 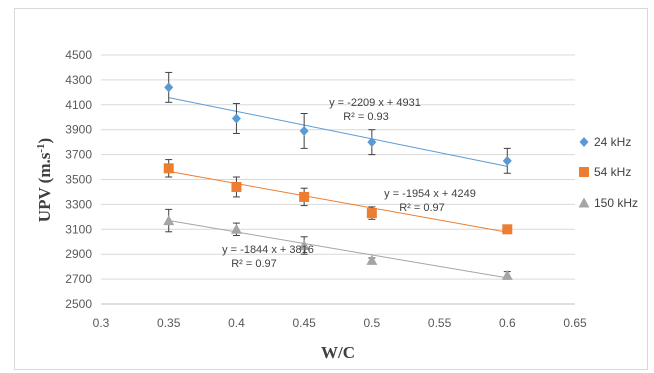 What do you see at coordinates (507, 323) in the screenshot?
I see `x-tick-0.6: 0.6` at bounding box center [507, 323].